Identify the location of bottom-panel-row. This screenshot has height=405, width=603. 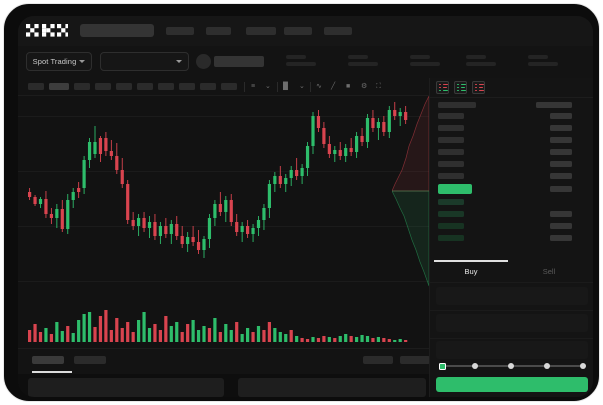
(223, 385).